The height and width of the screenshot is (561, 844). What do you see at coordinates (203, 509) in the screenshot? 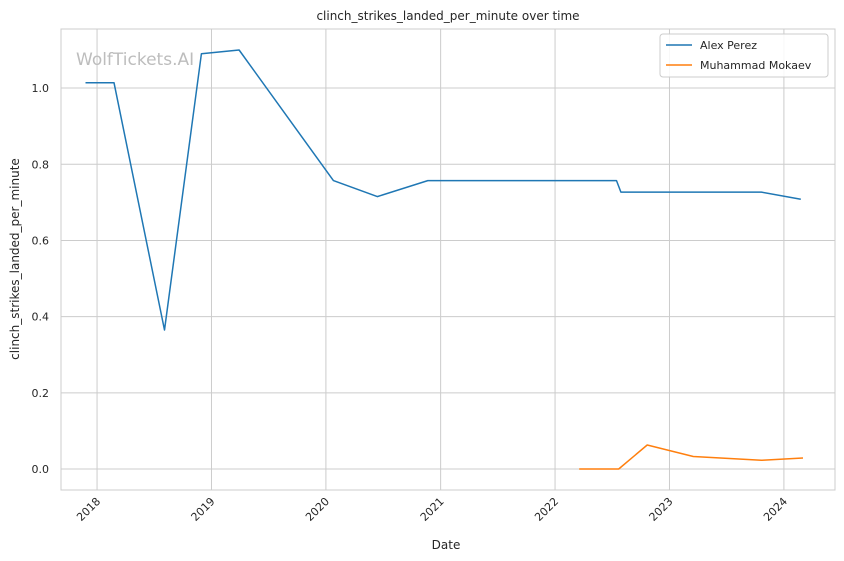
I see `x-tick-label: 2019` at bounding box center [203, 509].